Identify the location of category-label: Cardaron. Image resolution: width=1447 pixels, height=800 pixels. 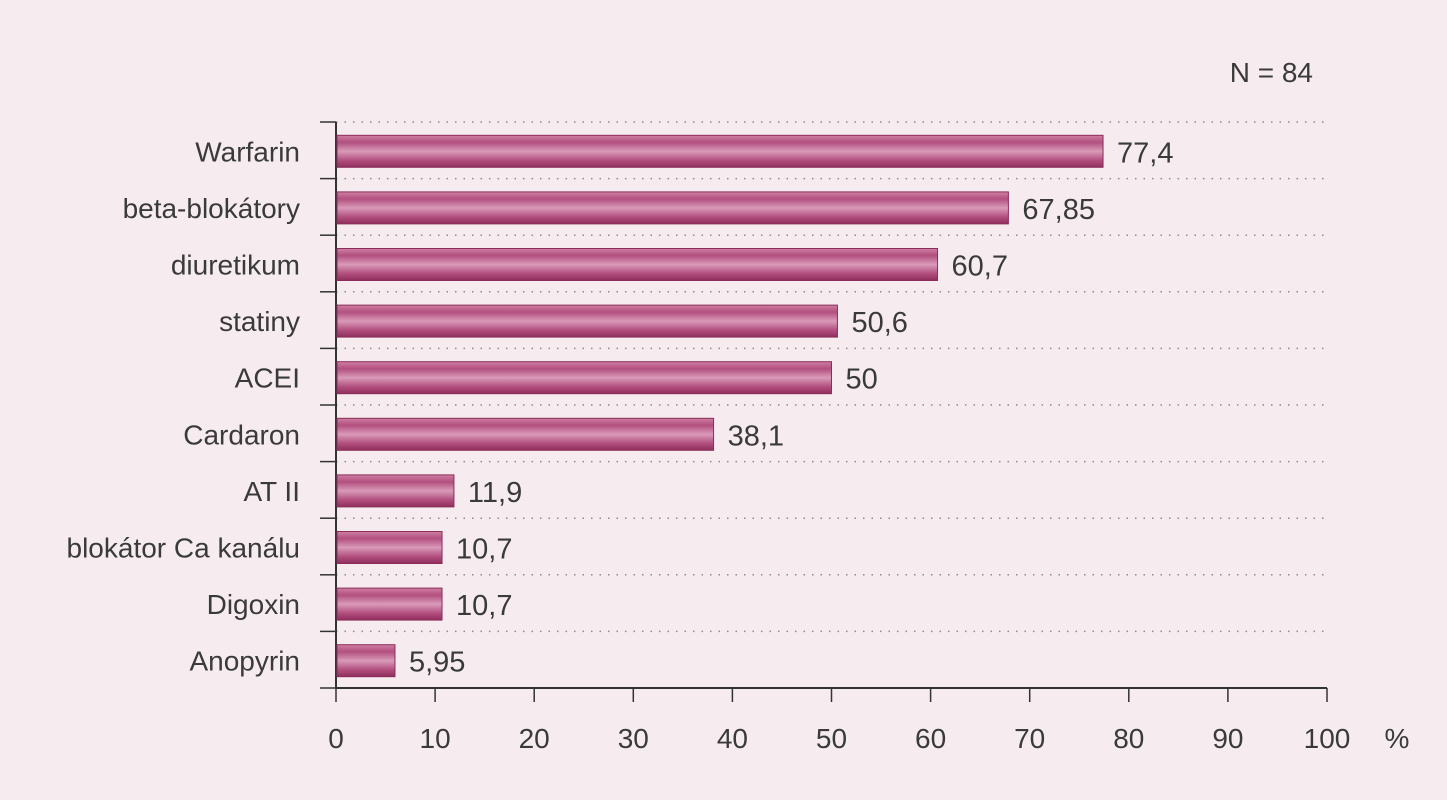
(241, 434).